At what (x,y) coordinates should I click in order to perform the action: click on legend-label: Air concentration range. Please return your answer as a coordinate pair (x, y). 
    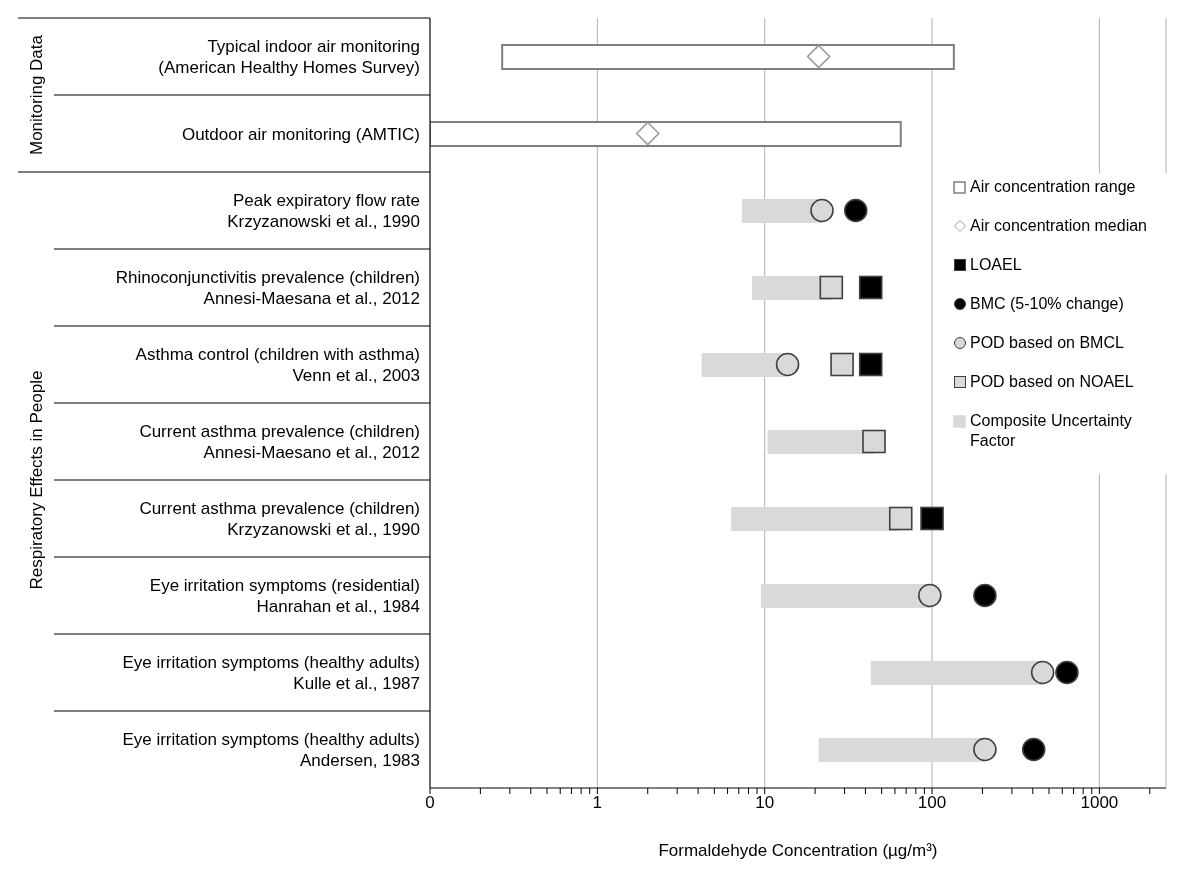
    Looking at the image, I should click on (1053, 187).